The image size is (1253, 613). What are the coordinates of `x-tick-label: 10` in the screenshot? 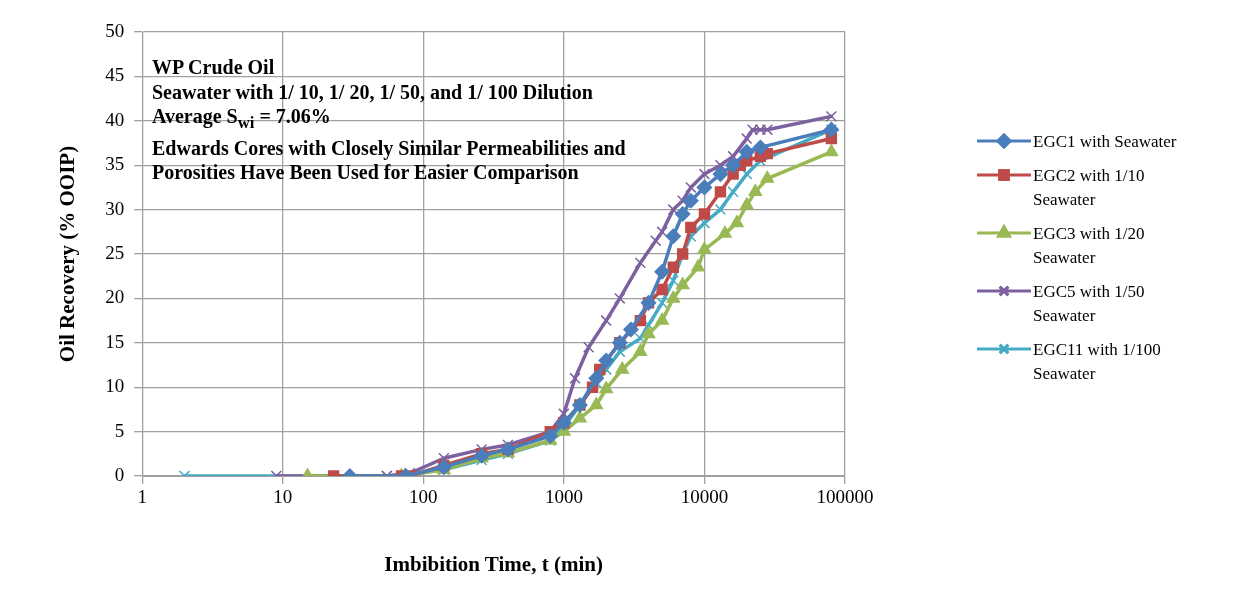 It's located at (283, 497).